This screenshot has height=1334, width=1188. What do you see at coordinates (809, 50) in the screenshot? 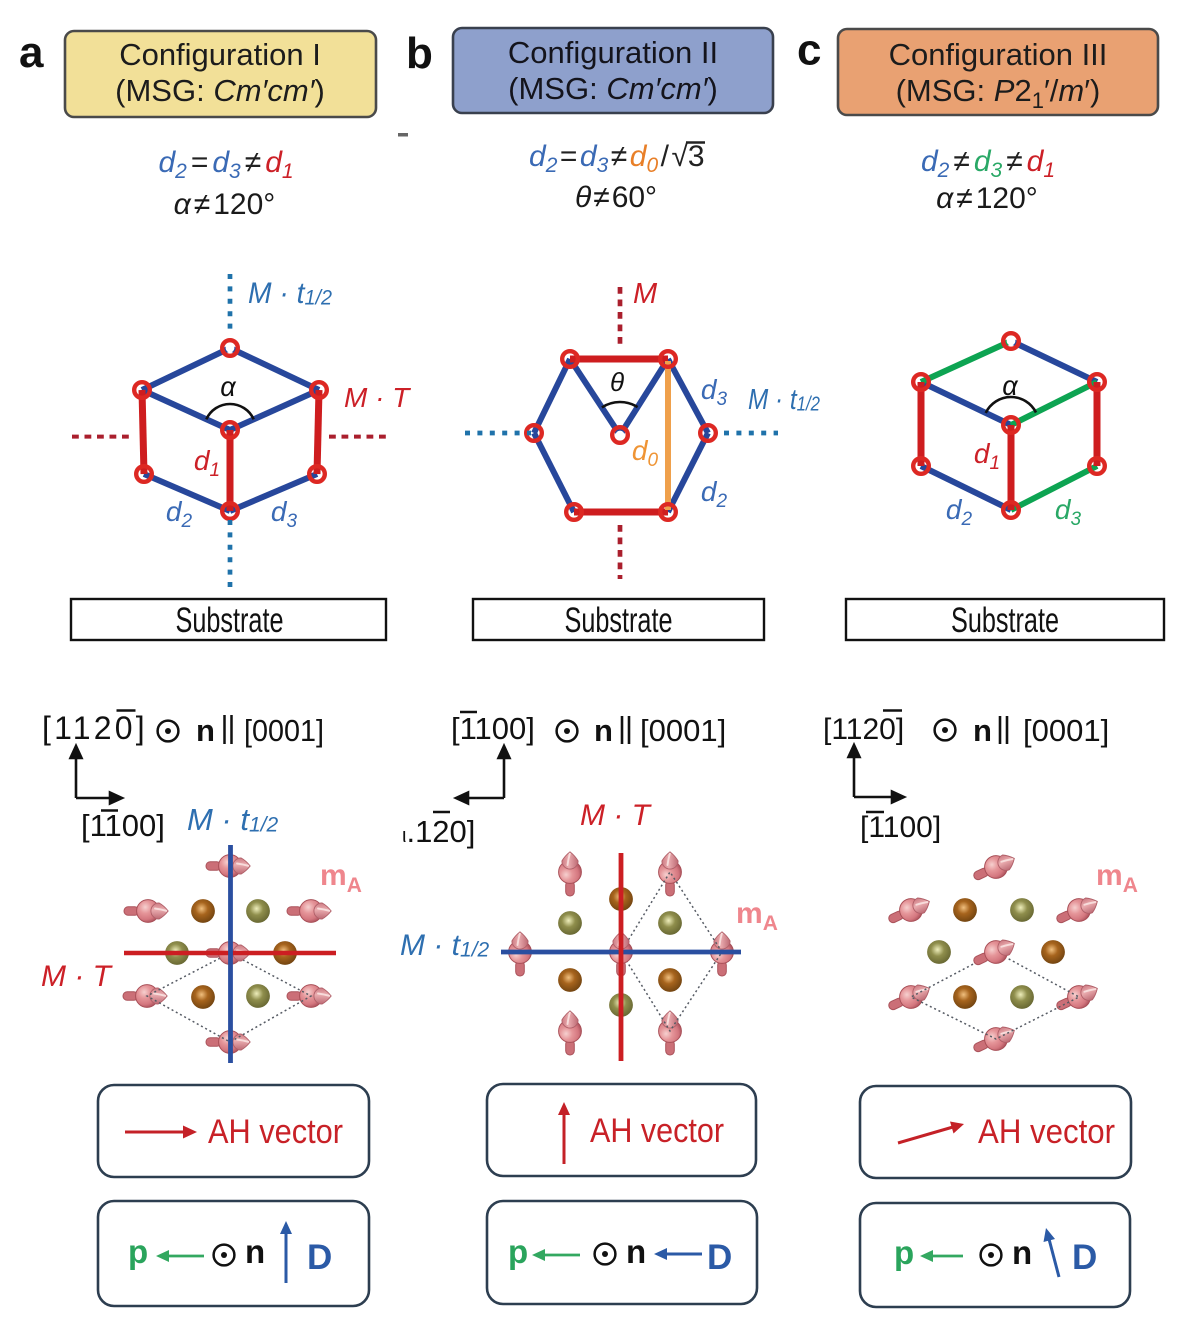
I see `svg-text: c` at bounding box center [809, 50].